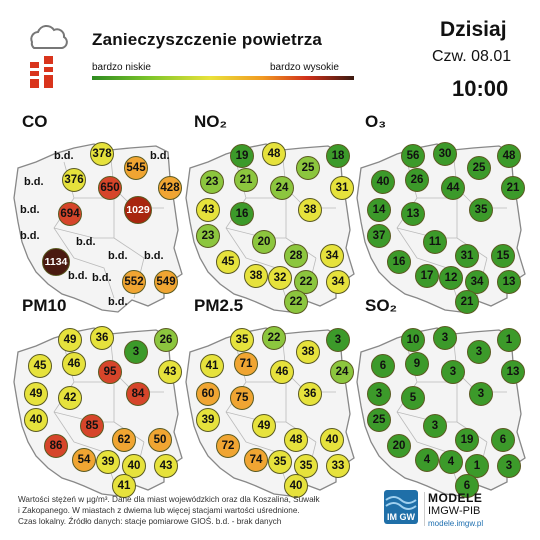  Describe the element at coordinates (467, 486) in the screenshot. I see `station-value-zakopane: 6` at that location.